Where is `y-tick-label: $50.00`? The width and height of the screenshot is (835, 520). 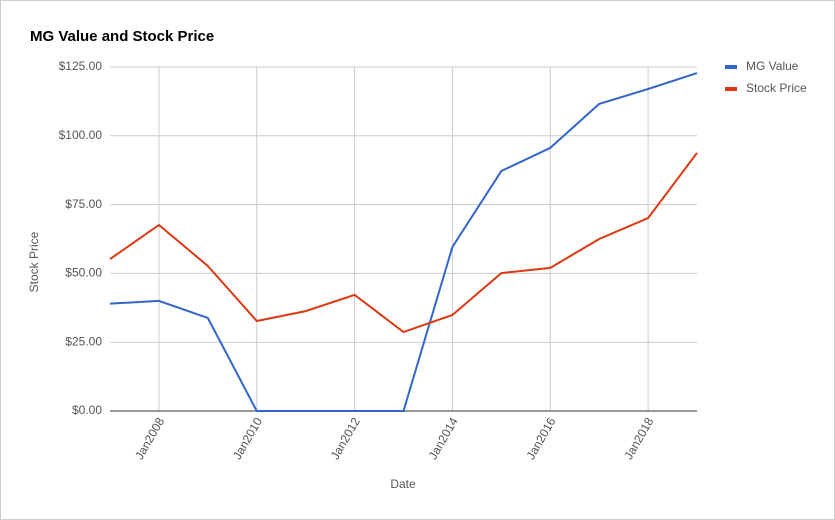
y-tick-label: $50.00 is located at coordinates (83, 273).